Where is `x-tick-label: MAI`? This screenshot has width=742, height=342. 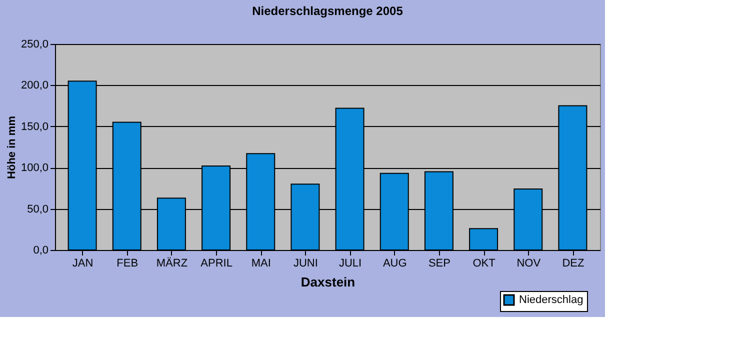 x-tick-label: MAI is located at coordinates (261, 264).